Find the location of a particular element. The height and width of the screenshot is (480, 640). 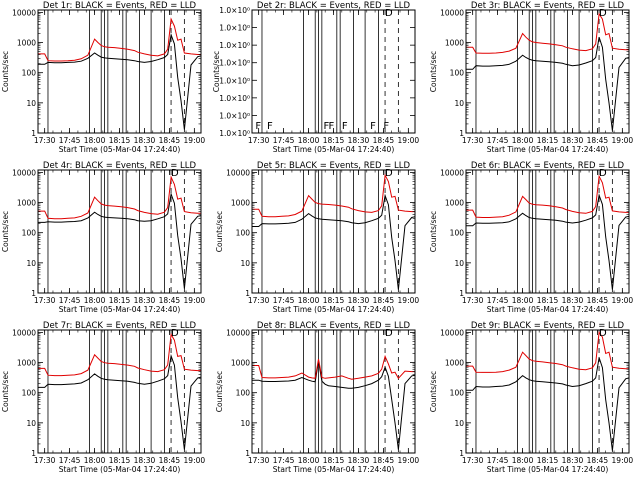

panel-title: Det 9r: BLACK = Events, RED = LLD is located at coordinates (548, 326).